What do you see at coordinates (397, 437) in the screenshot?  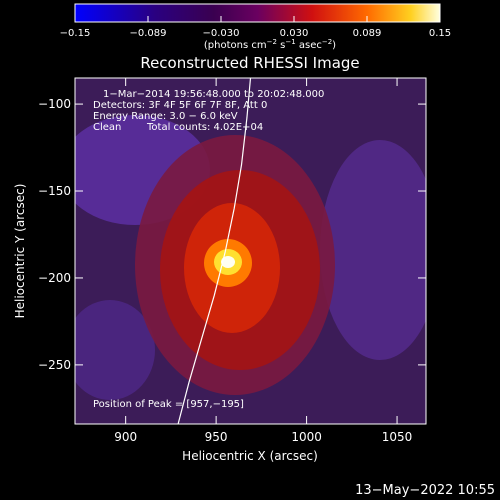 I see `x-tick-label: 1050` at bounding box center [397, 437].